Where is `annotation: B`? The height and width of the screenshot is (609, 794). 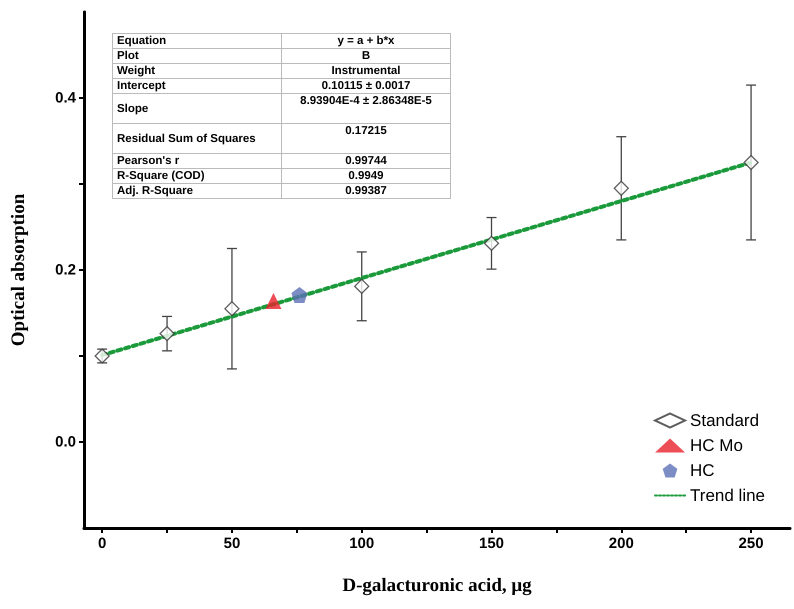 annotation: B is located at coordinates (366, 56).